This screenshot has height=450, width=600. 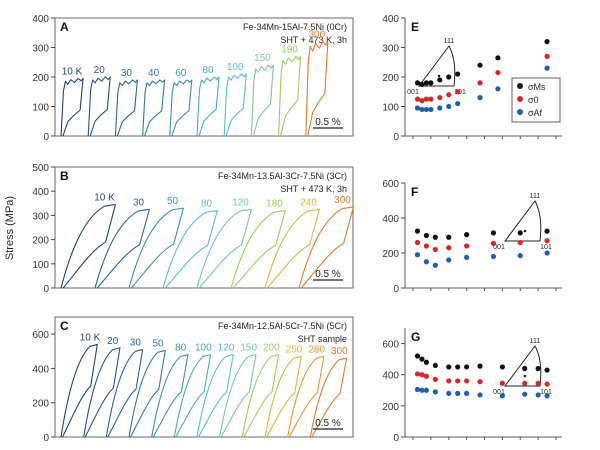 I want to click on curve-temperature-label: 150, so click(x=248, y=348).